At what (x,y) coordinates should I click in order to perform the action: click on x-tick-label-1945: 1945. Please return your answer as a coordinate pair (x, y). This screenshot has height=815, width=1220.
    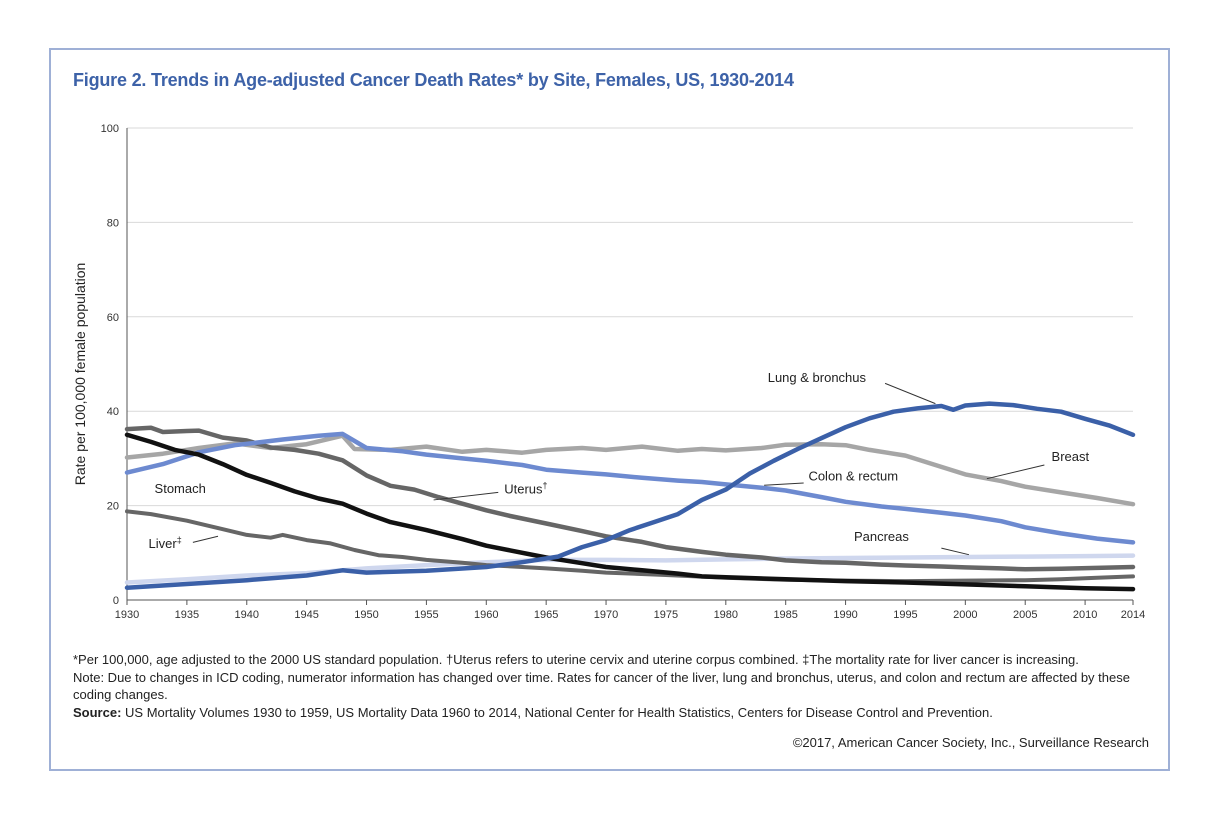
    Looking at the image, I should click on (306, 615).